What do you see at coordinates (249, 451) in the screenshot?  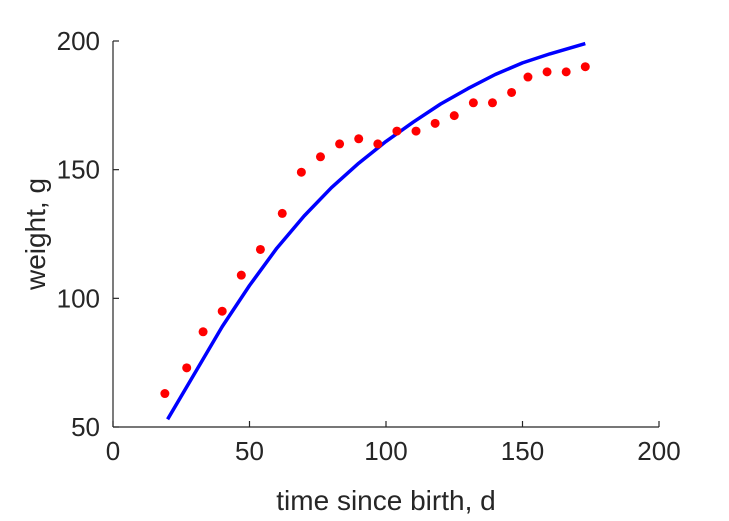 I see `x-tick-label: 50` at bounding box center [249, 451].